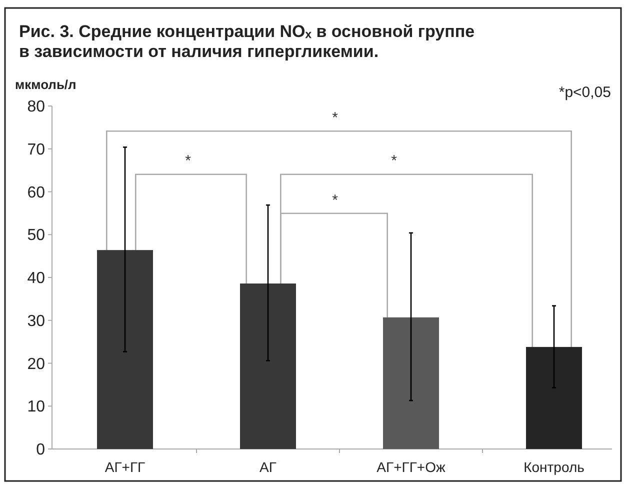  I want to click on chart-title: Рис. 3. Средние концентрации NOₓ в основной группе в зависимости от наличия гипергликемии., so click(247, 41).